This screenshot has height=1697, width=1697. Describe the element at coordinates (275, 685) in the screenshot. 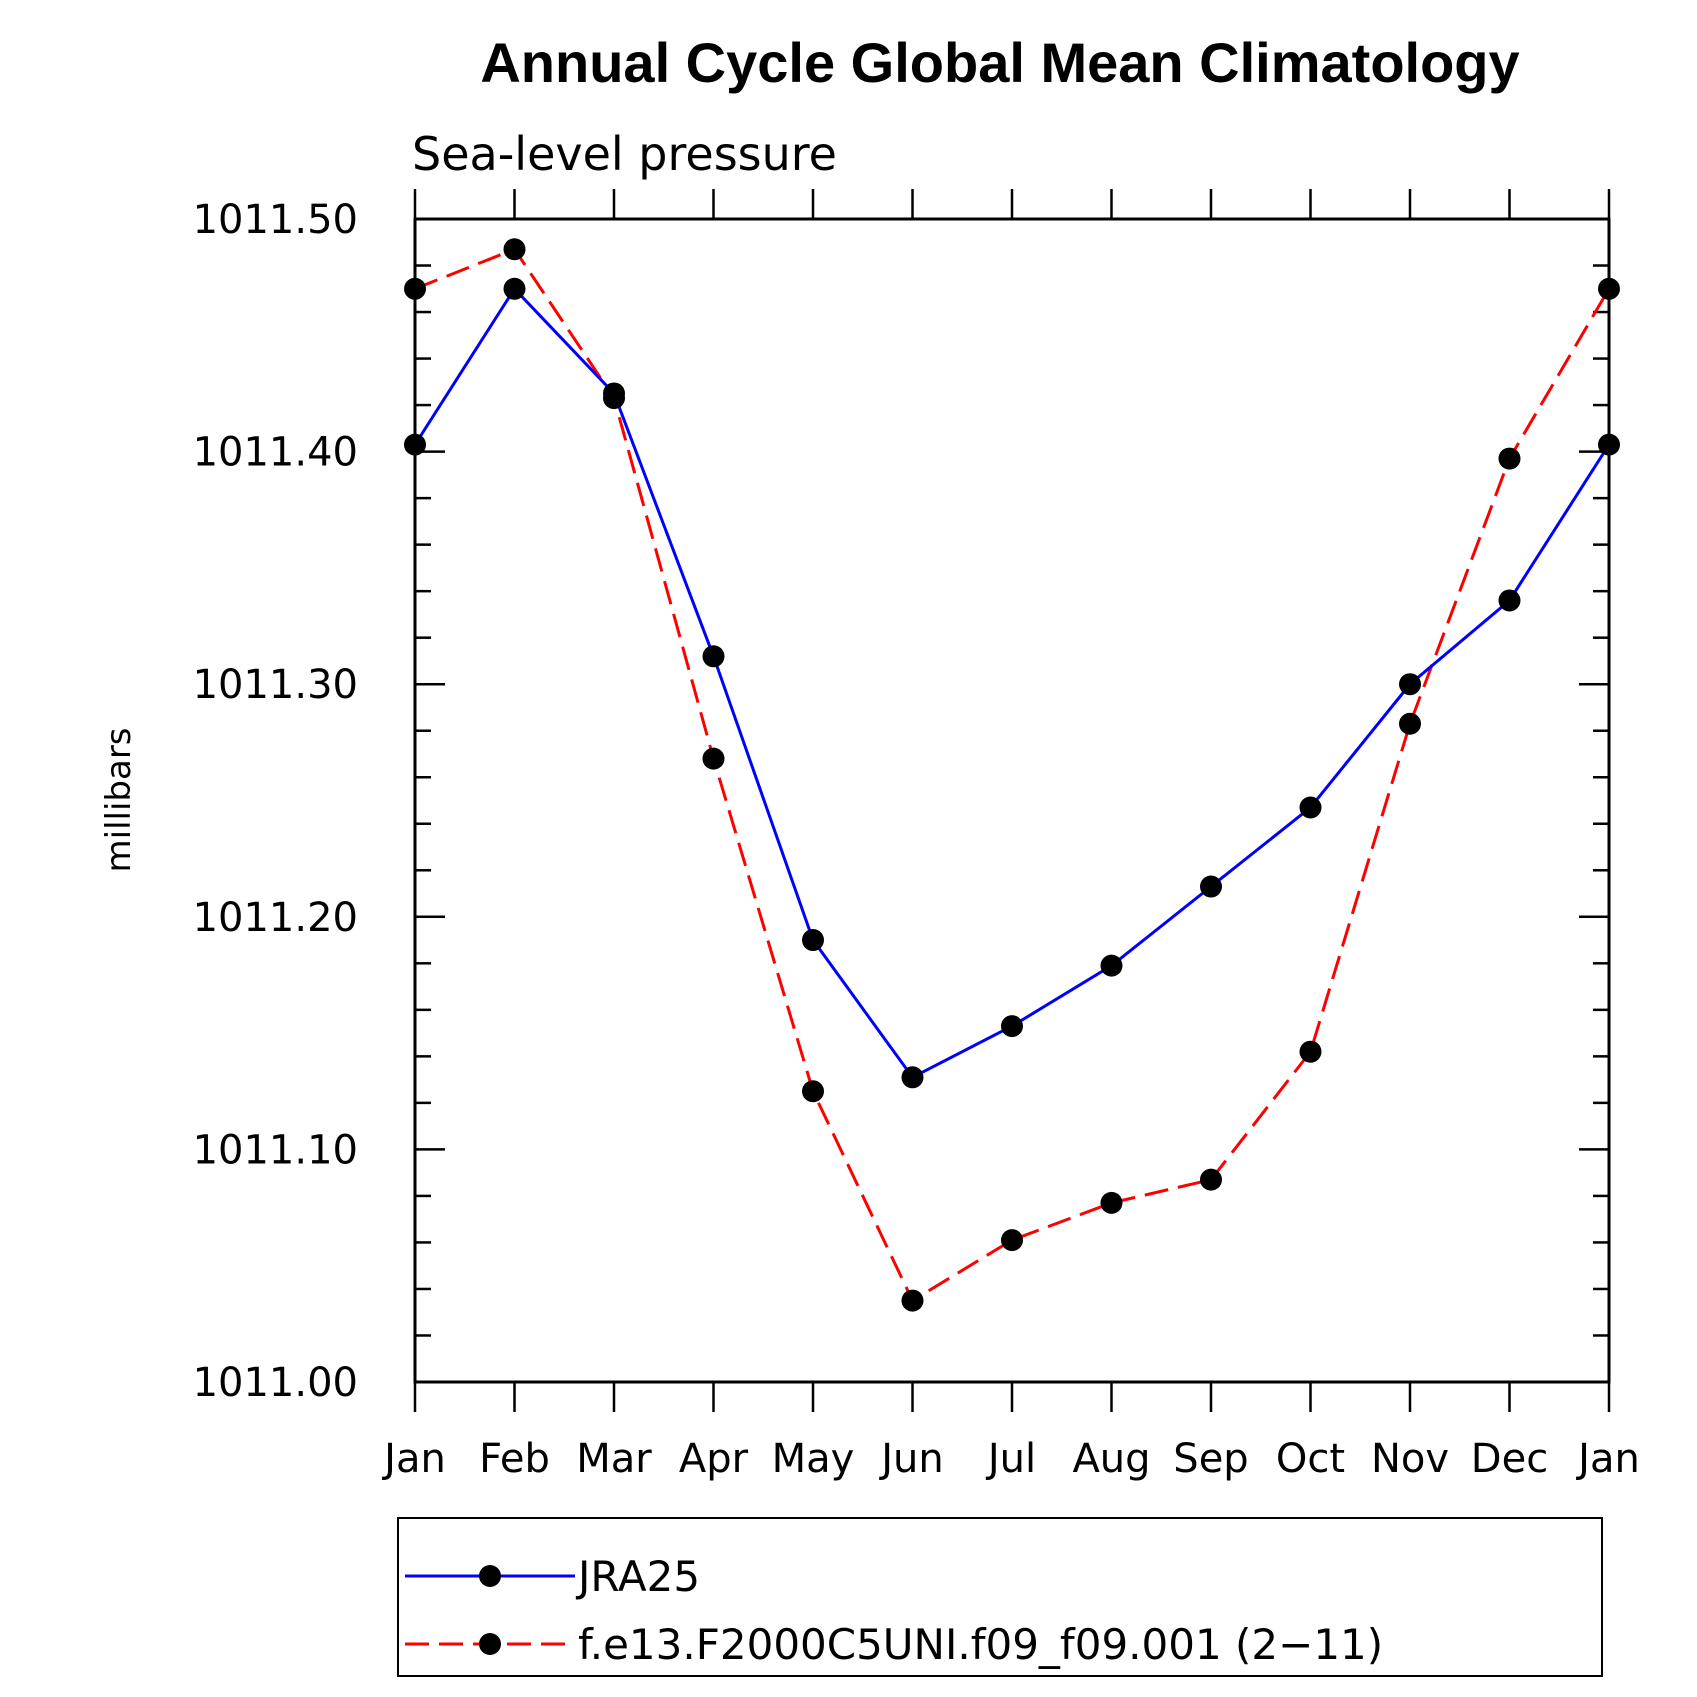

I see `y-tick-label: 1011.30` at that location.